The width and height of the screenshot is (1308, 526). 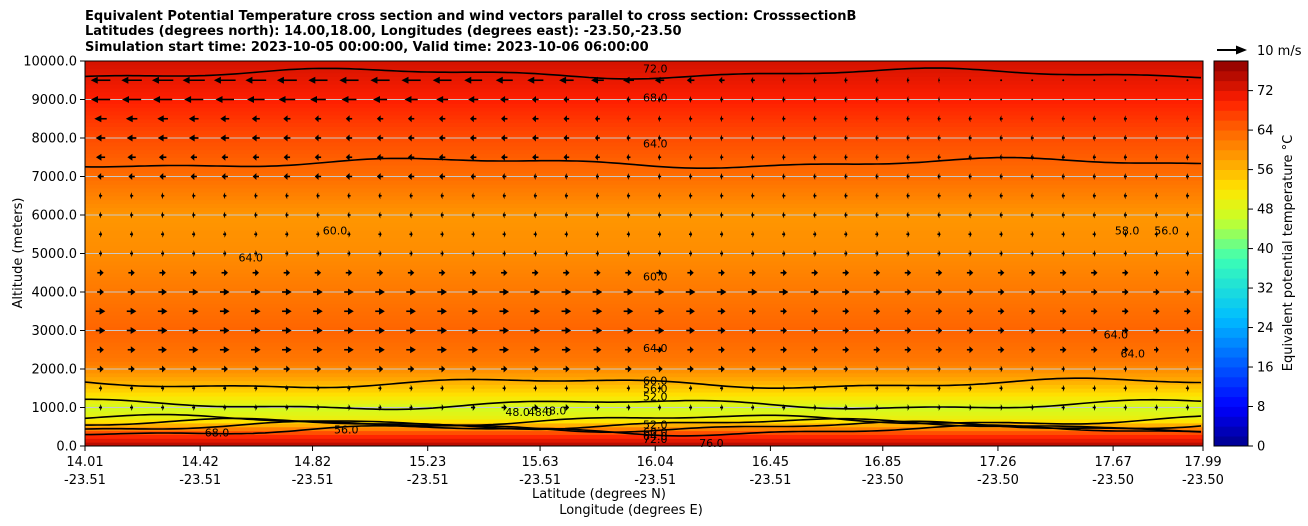 What do you see at coordinates (1265, 91) in the screenshot?
I see `colorbar-tick-label: 72` at bounding box center [1265, 91].